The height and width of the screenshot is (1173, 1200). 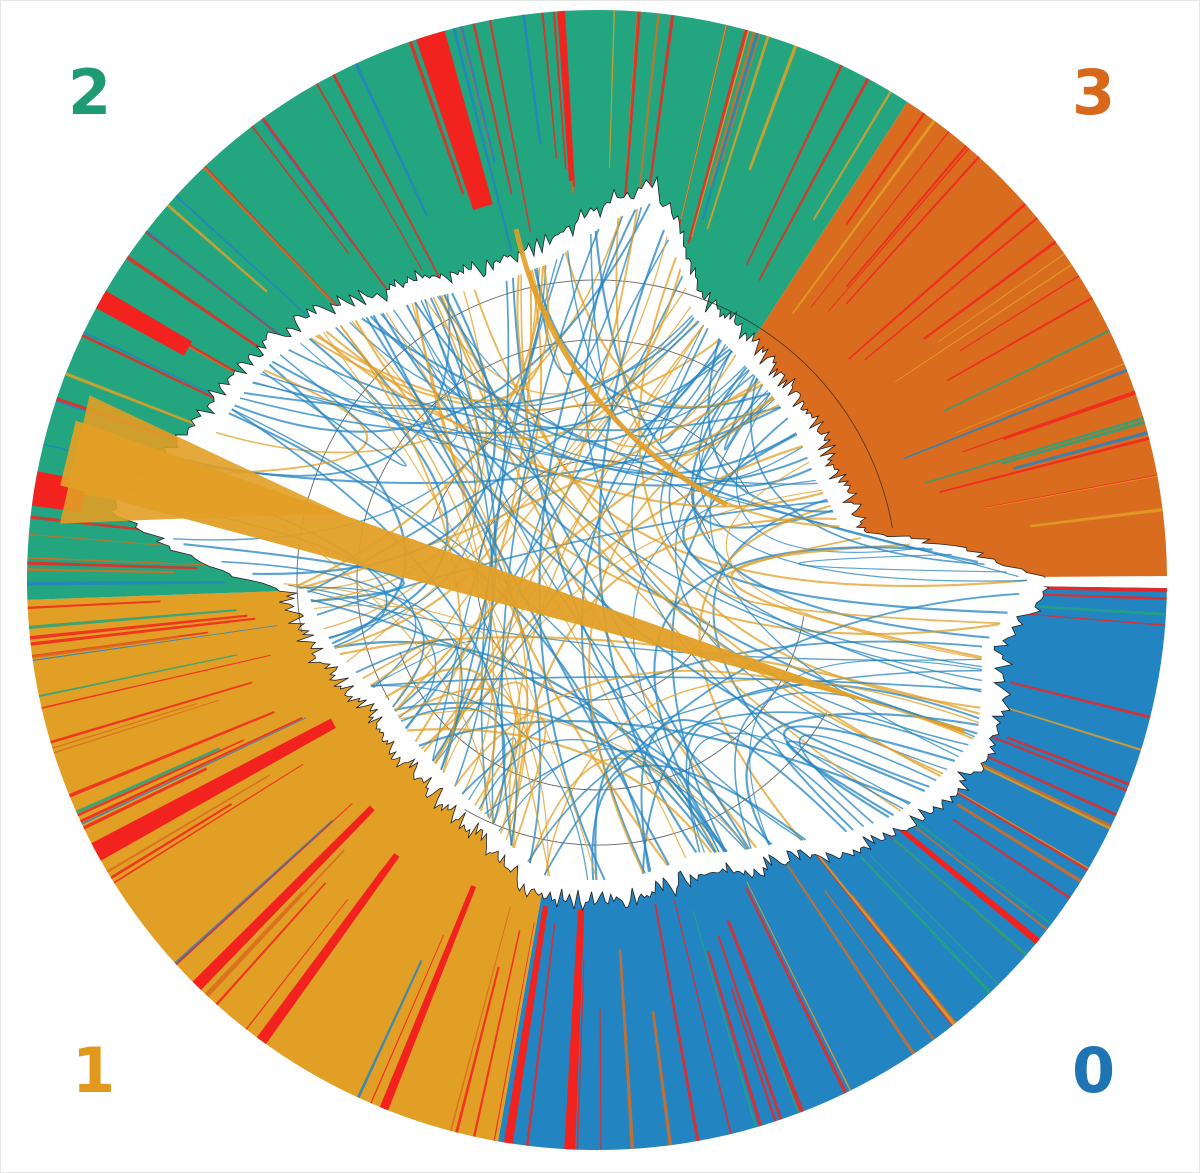 I want to click on clade-label-2: 2, so click(x=90, y=92).